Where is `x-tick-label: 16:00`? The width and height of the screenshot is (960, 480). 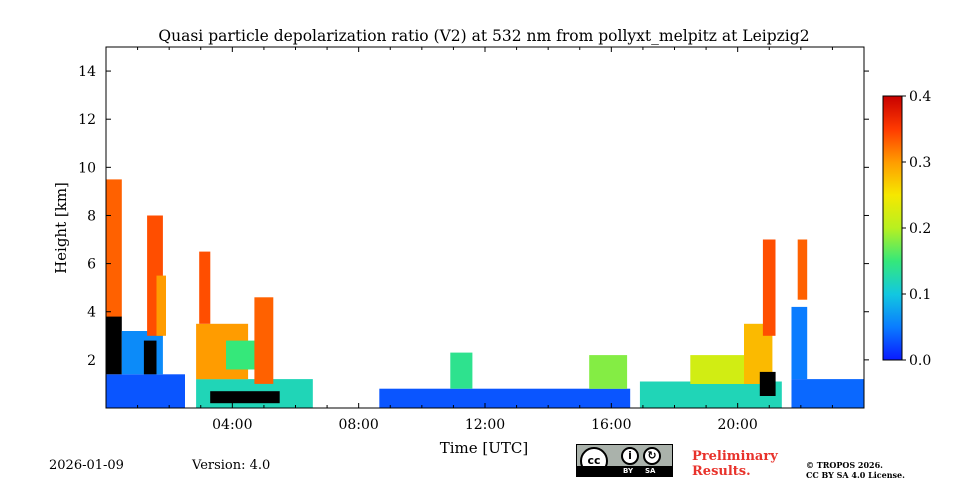 x-tick-label: 16:00 is located at coordinates (611, 425).